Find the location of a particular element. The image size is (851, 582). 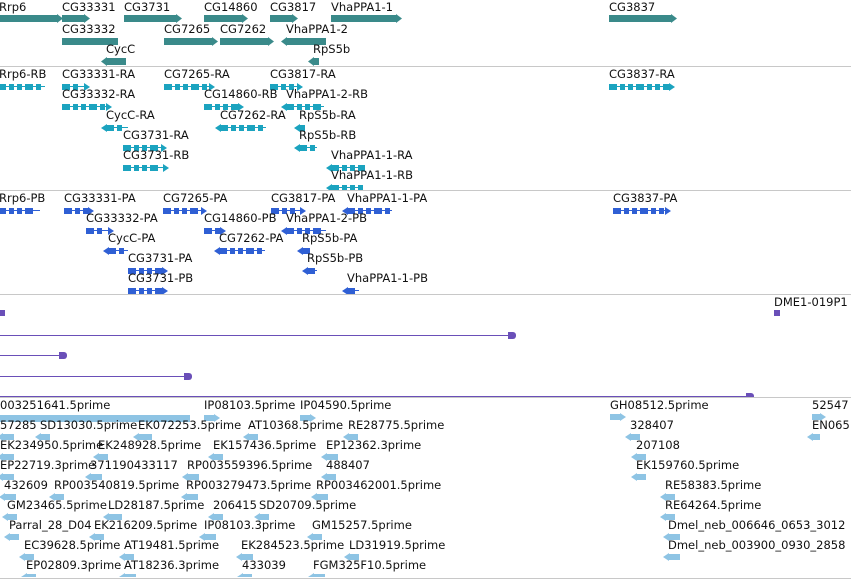

alignment-end-cap is located at coordinates (750, 395).